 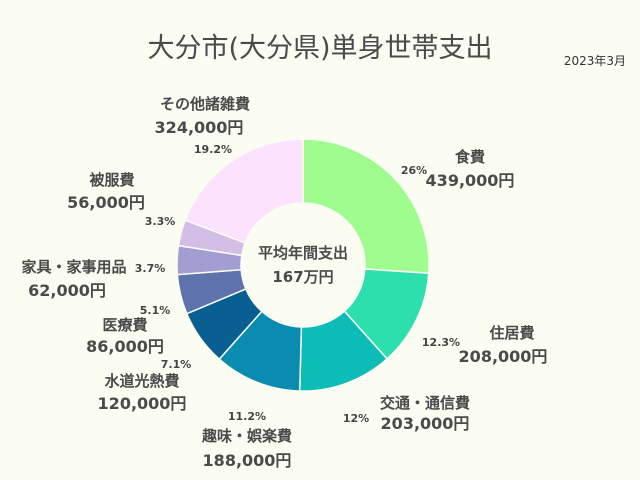 I want to click on percent-label-1: 12.3%, so click(x=441, y=342).